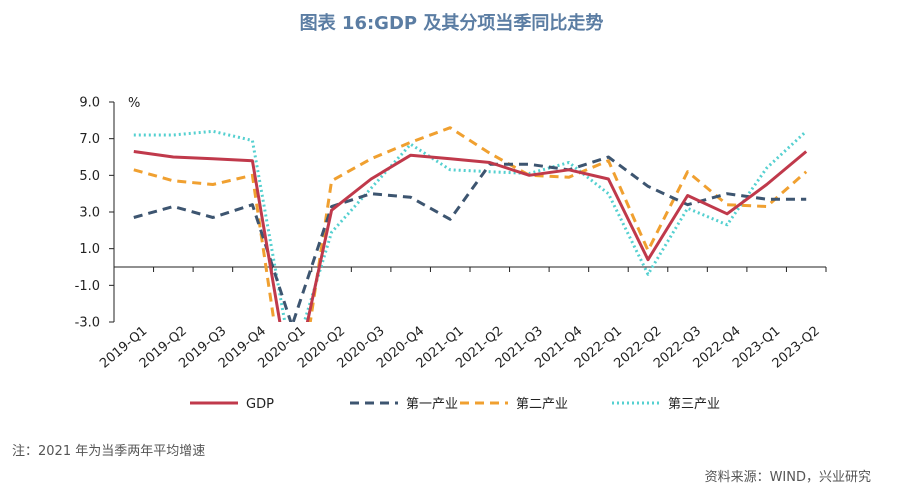 The height and width of the screenshot is (497, 903). Describe the element at coordinates (451, 23) in the screenshot. I see `chart-title: 图表 16:GDP 及其分项当季同比走势` at that location.